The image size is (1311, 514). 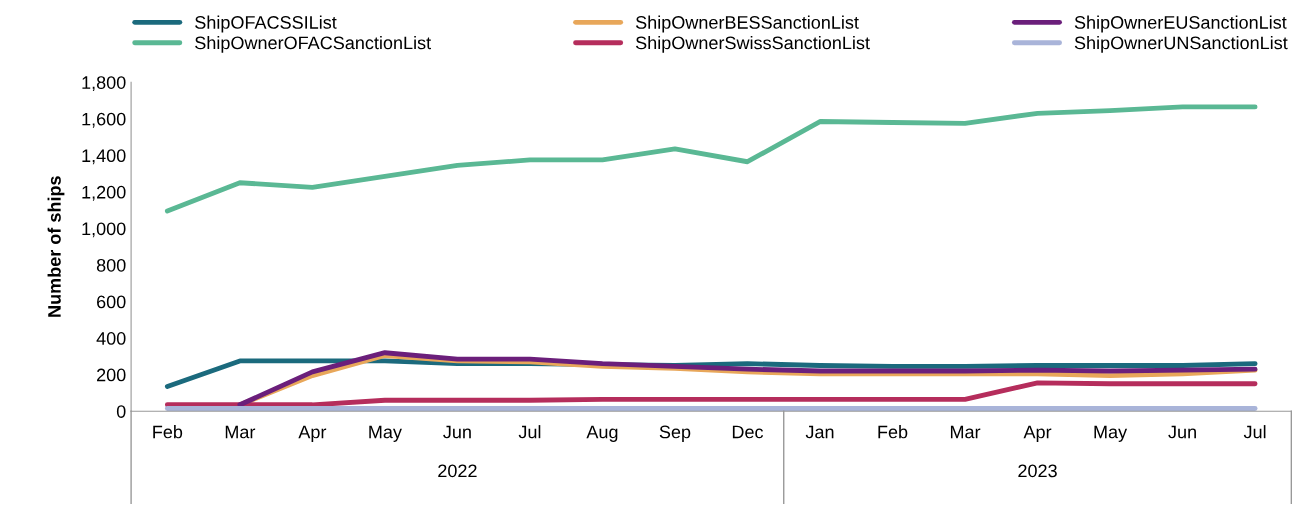 I want to click on y-tick-label: 1,000, so click(x=104, y=230).